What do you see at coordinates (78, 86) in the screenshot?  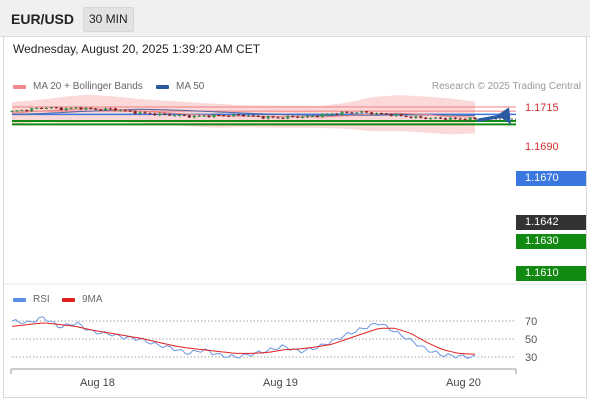 I see `legend-ma20: MA 20 + Bollinger Bands` at bounding box center [78, 86].